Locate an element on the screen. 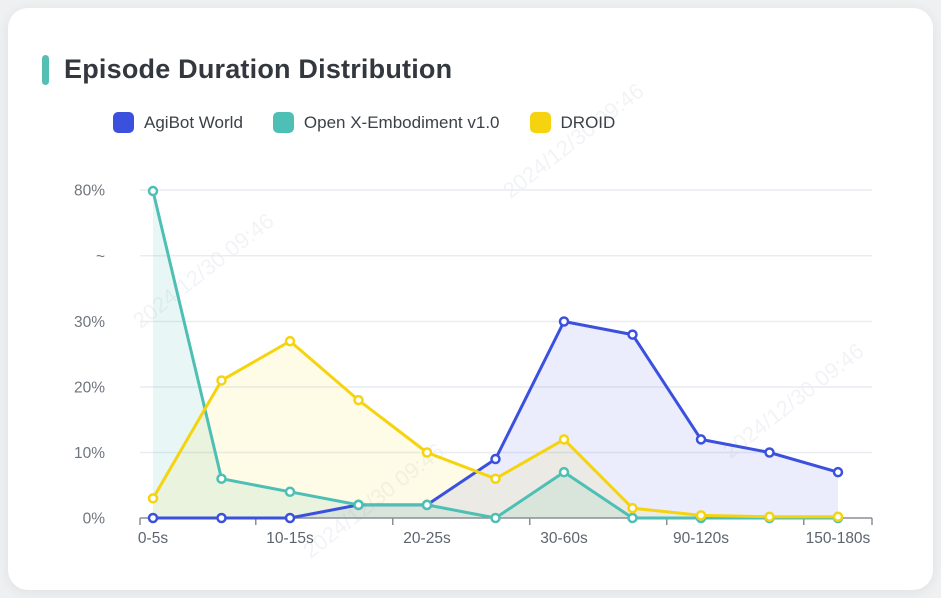 Image resolution: width=941 pixels, height=598 pixels. y-axis-label: 30% is located at coordinates (89, 322).